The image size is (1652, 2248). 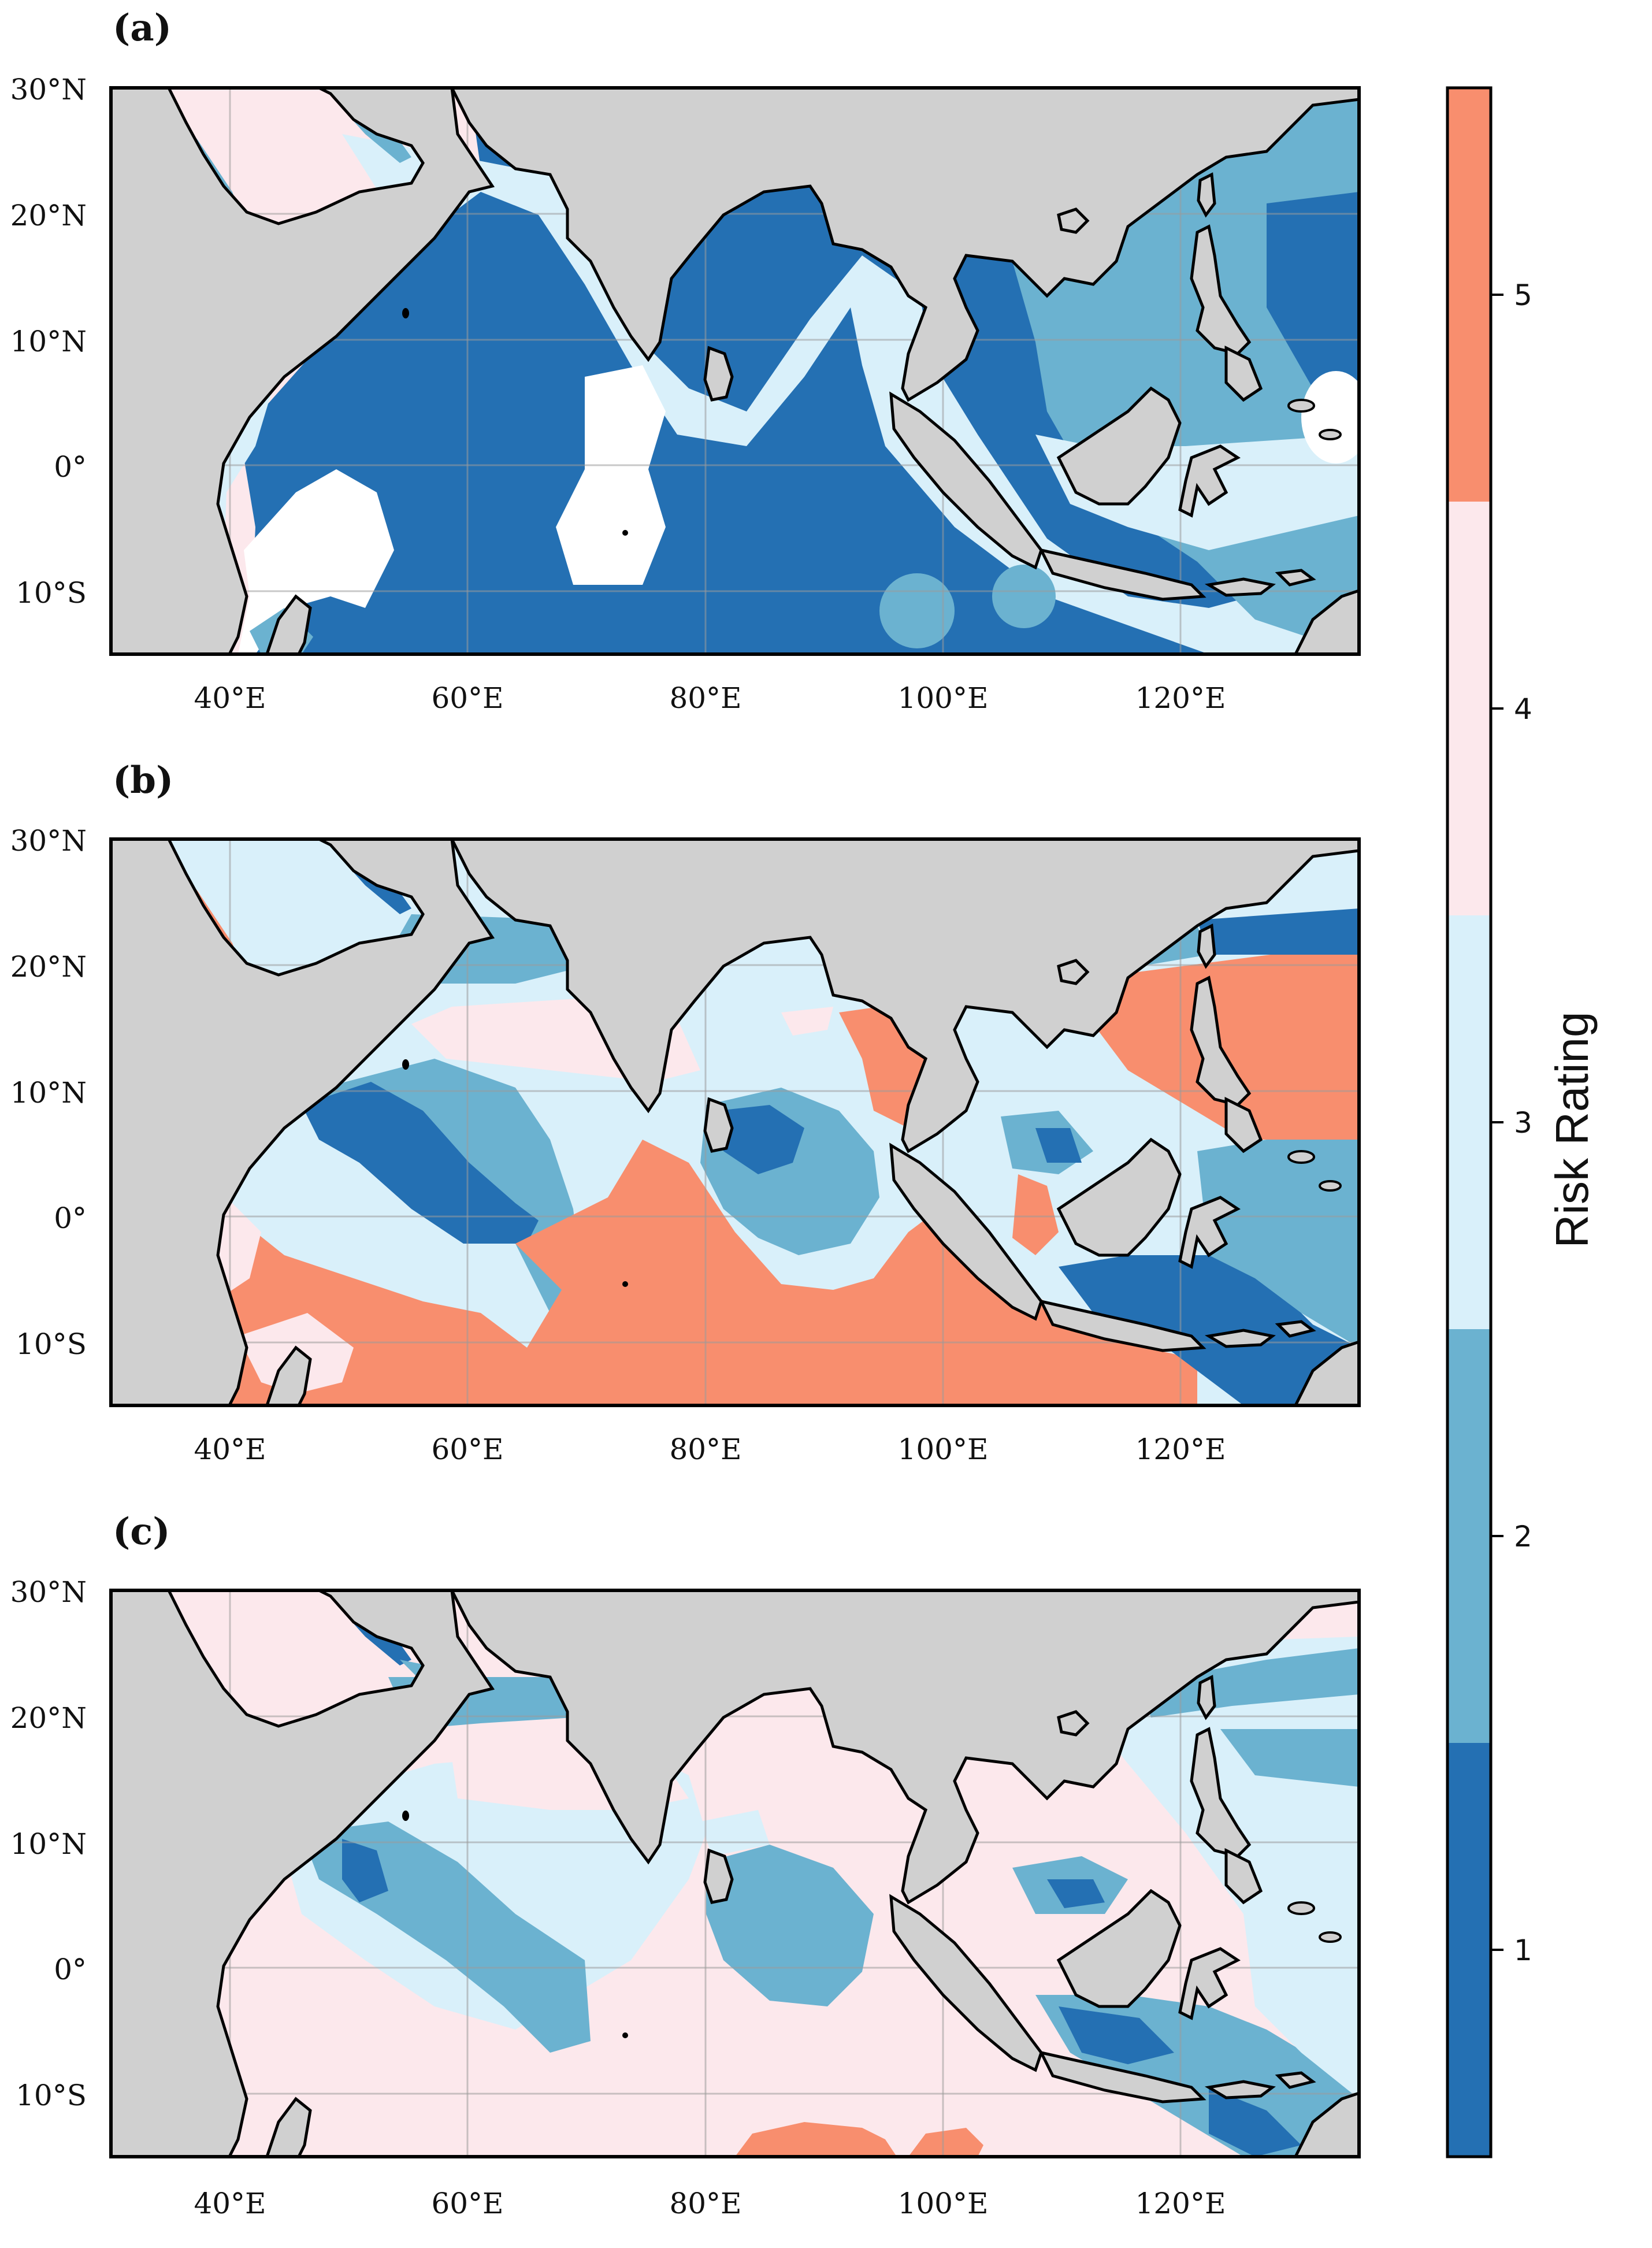 What do you see at coordinates (51, 593) in the screenshot?
I see `lat-tick-a-10s: 10°S` at bounding box center [51, 593].